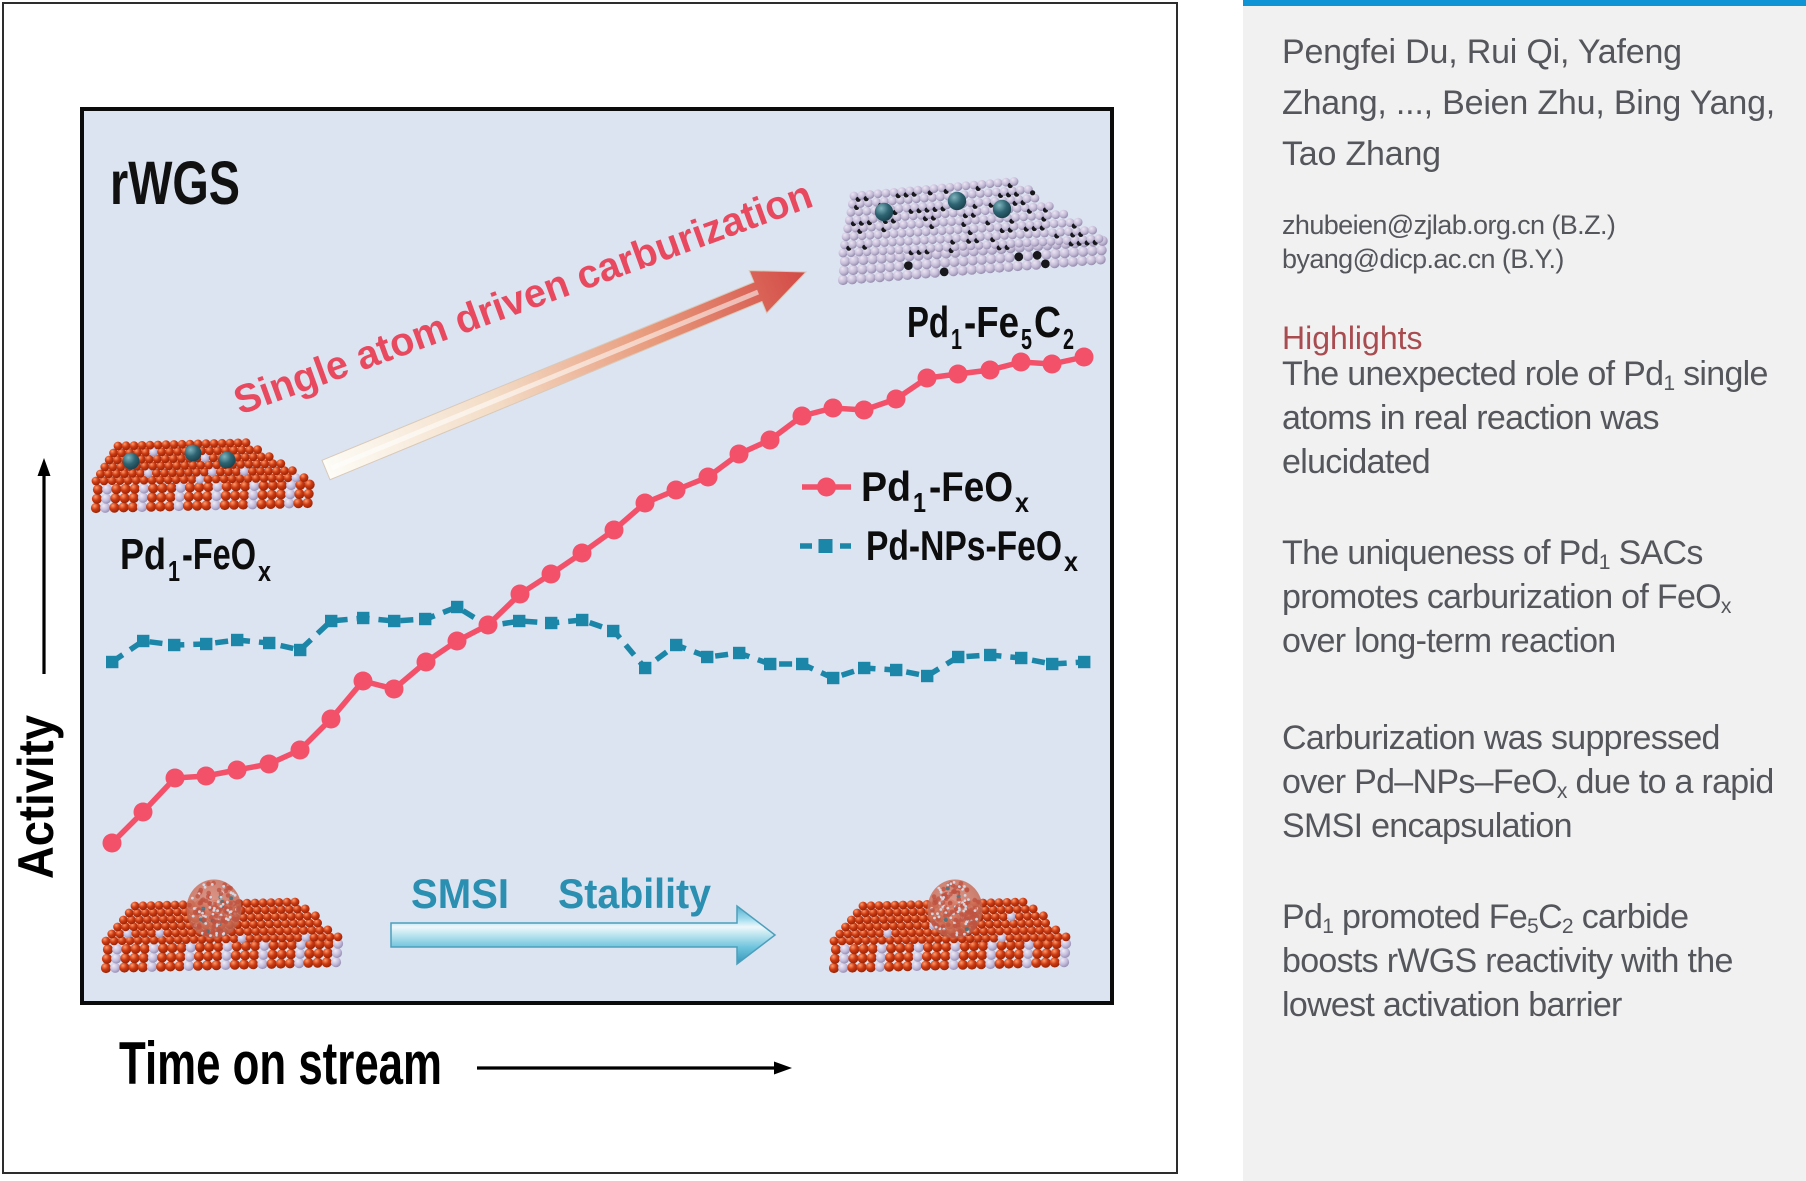 Image resolution: width=1806 pixels, height=1181 pixels. Describe the element at coordinates (964, 545) in the screenshot. I see `svg-text: Pd-NPs-FeO` at that location.